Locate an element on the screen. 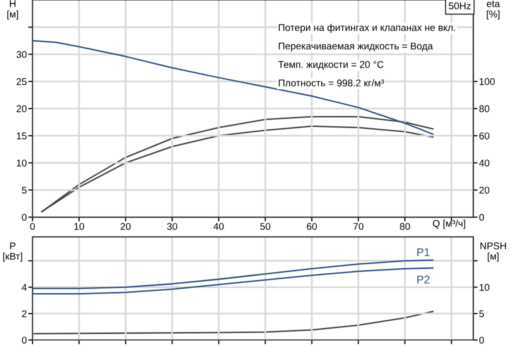 The height and width of the screenshot is (348, 512). y-tick-label: 2 is located at coordinates (24, 314).